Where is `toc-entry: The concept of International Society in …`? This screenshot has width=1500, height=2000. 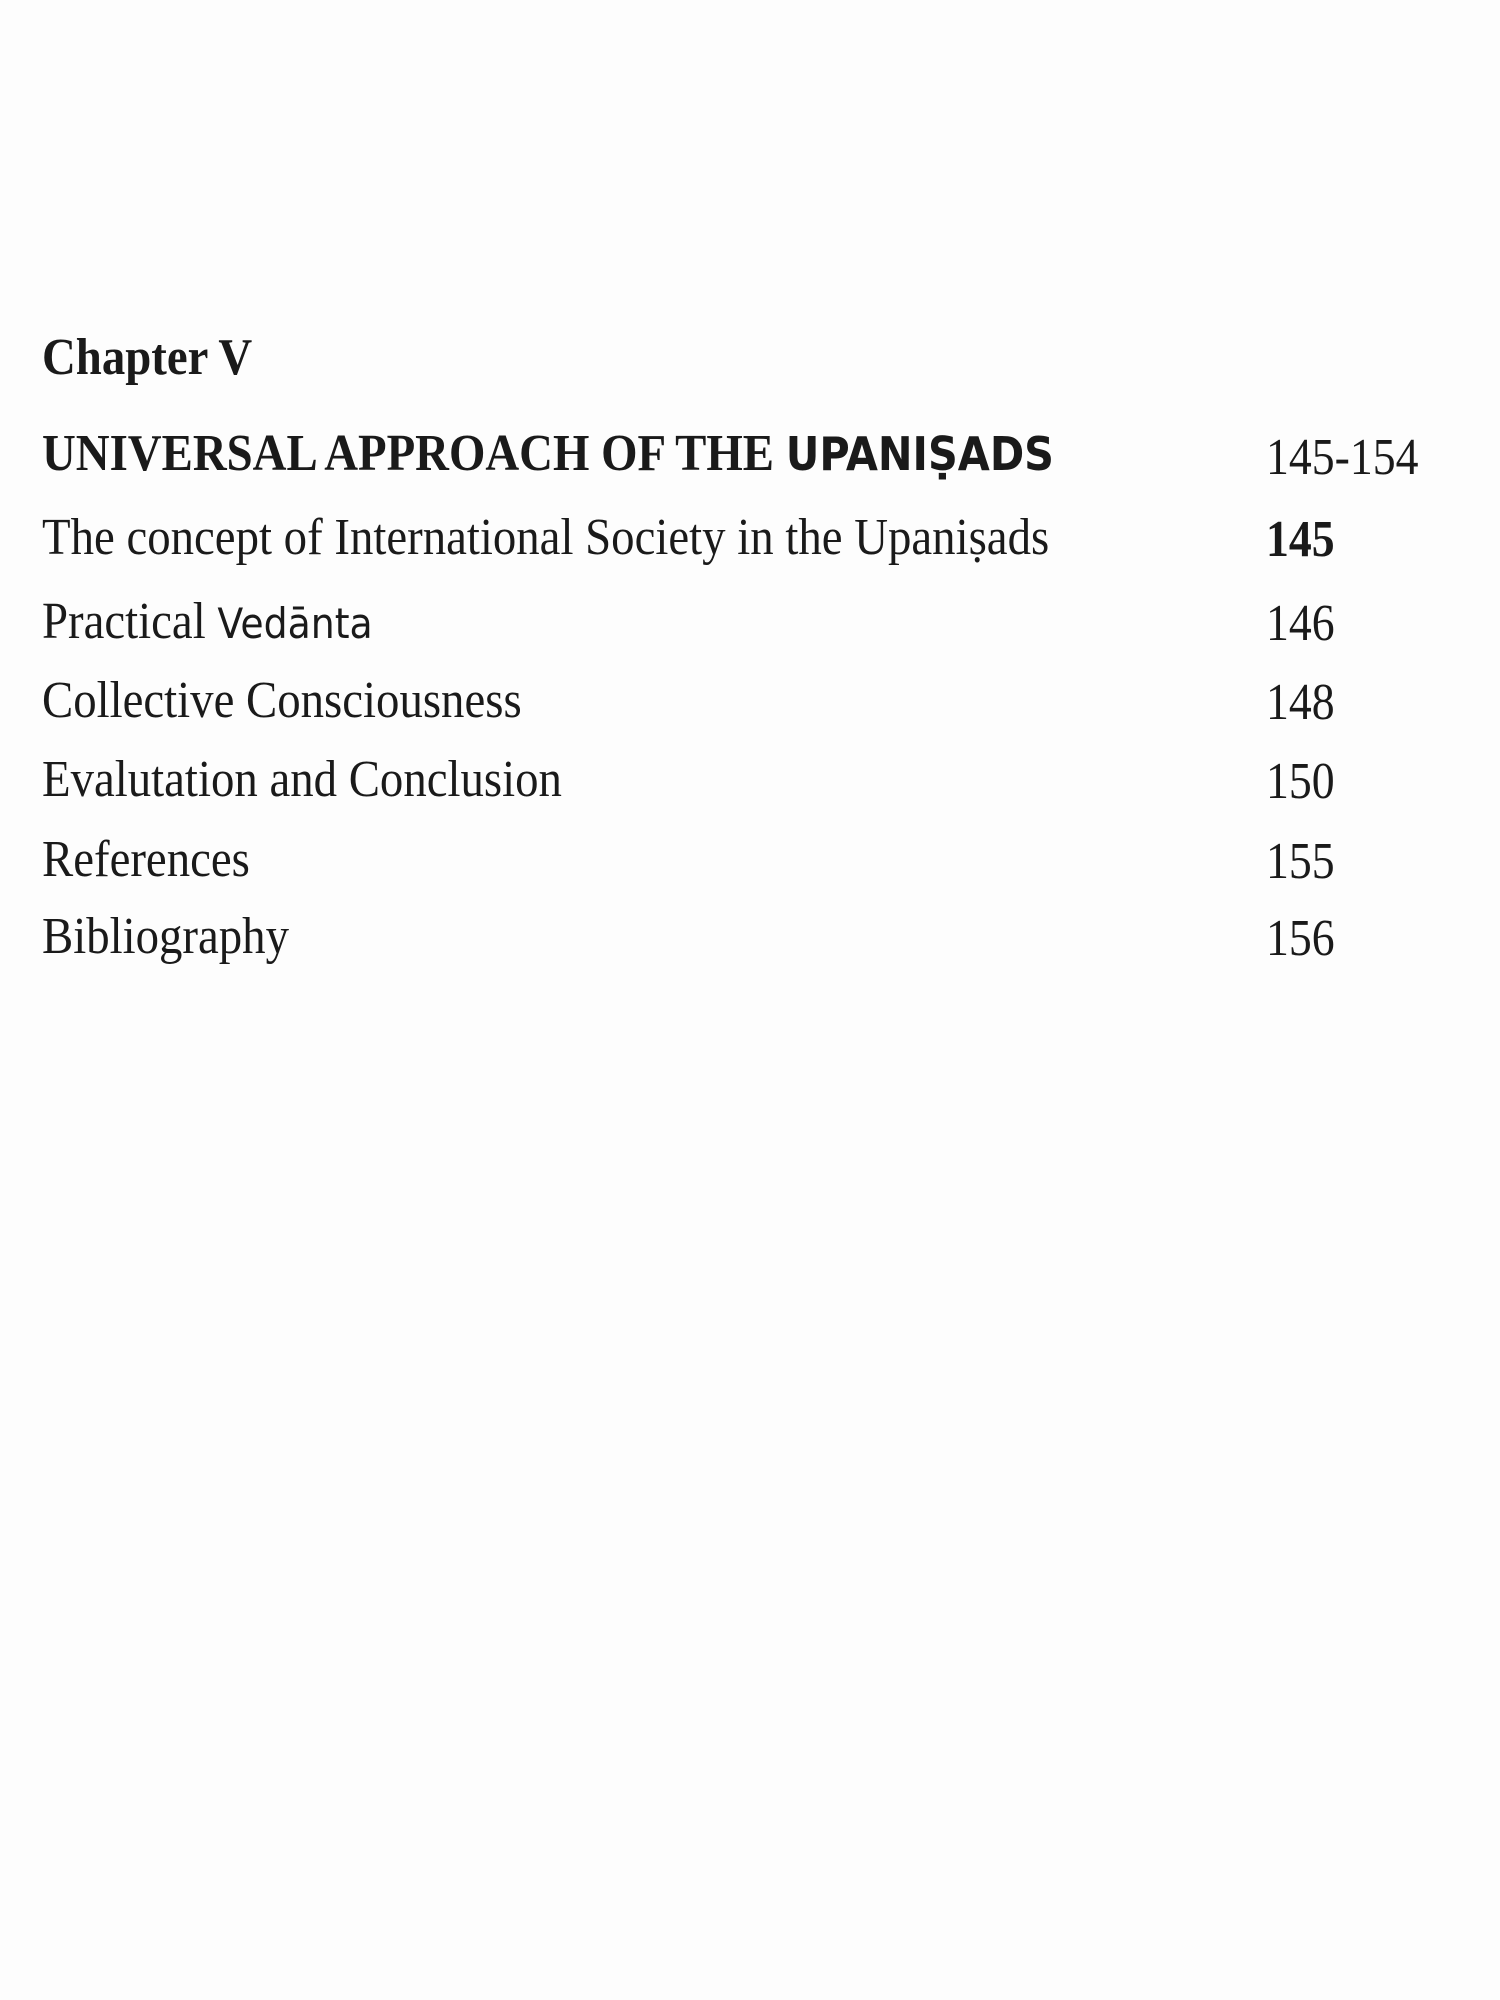
toc-entry: The concept of International Society in … is located at coordinates (546, 537).